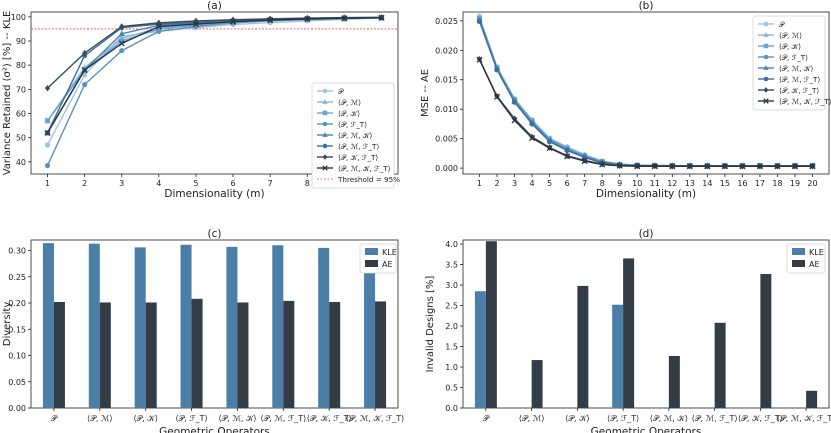  I want to click on y-tick-label: 2.5, so click(451, 306).